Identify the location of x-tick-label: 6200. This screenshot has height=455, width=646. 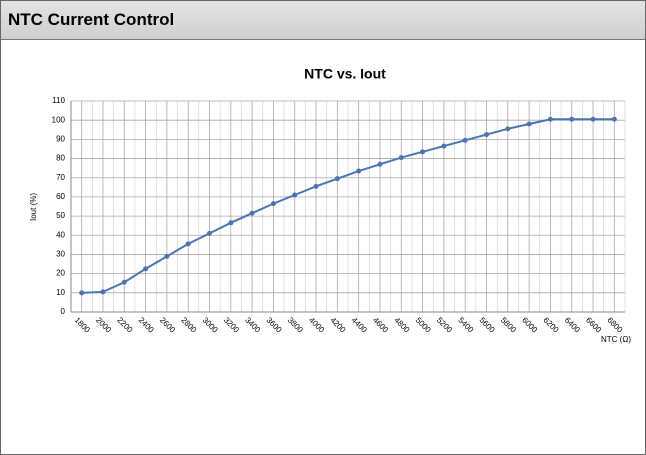
(551, 325).